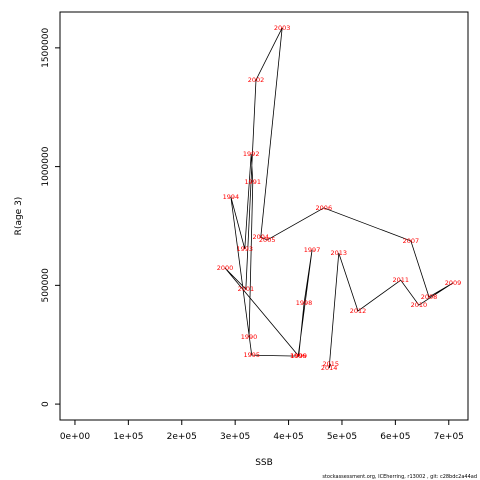 The width and height of the screenshot is (480, 480). I want to click on year-label: 2000, so click(225, 268).